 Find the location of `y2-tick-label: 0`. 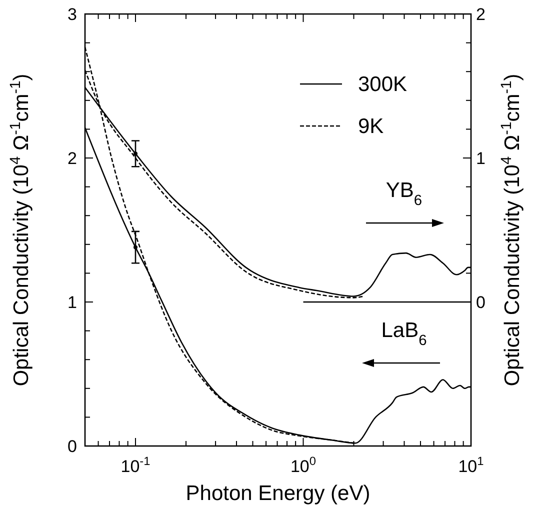

y2-tick-label: 0 is located at coordinates (481, 302).